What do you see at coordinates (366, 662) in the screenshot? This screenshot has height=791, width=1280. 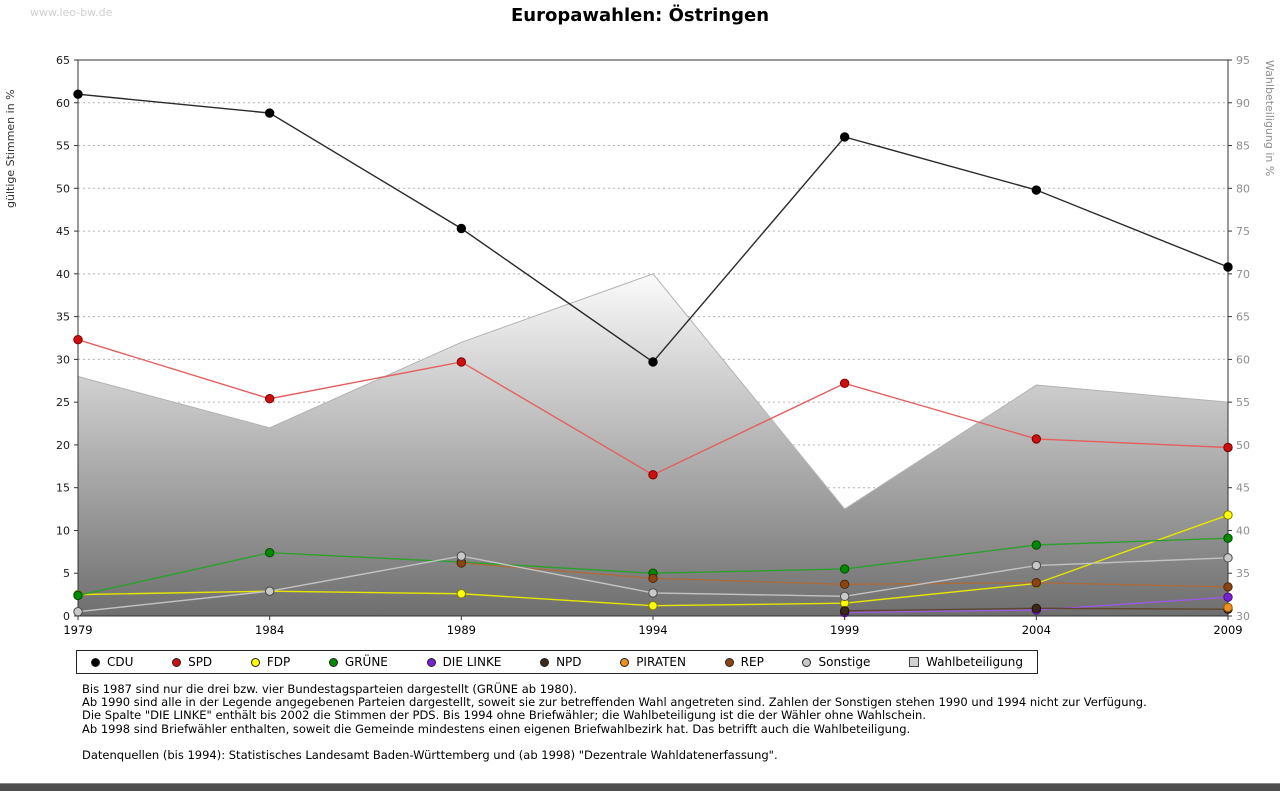 I see `legend-label: GRÜNE` at bounding box center [366, 662].